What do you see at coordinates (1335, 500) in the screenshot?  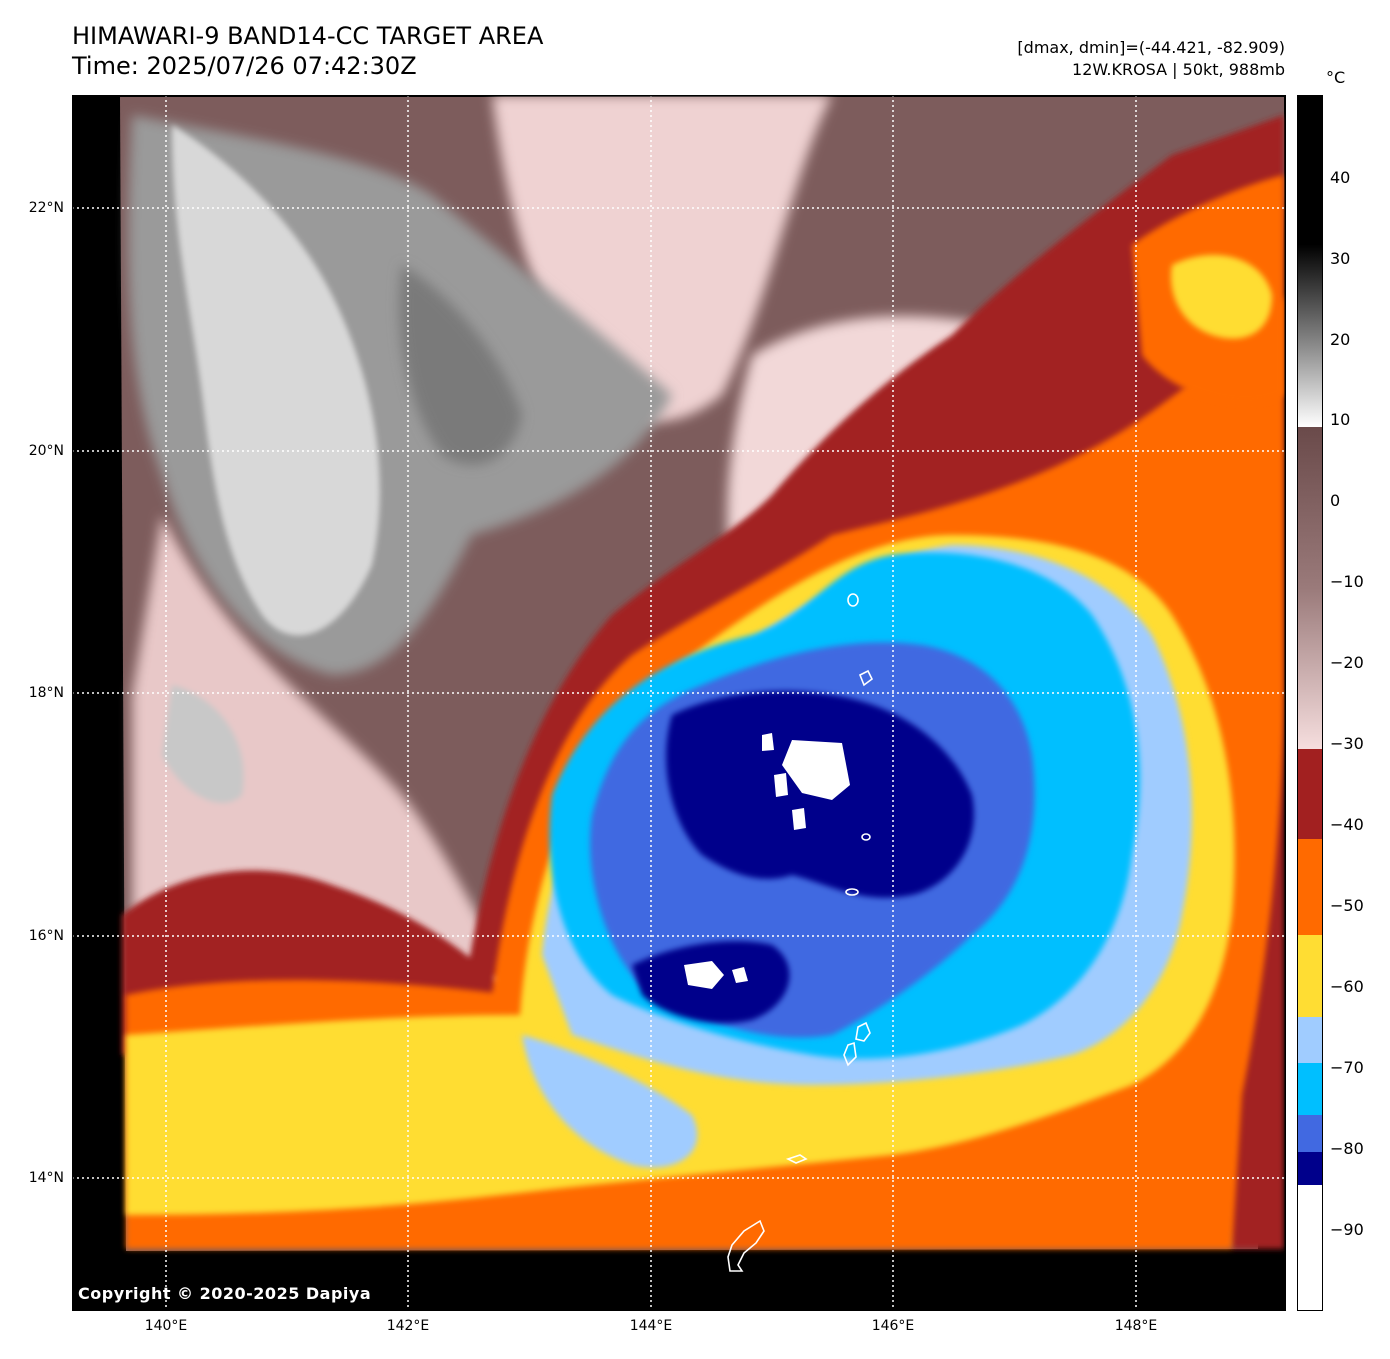 I see `colorbar-tick-0: 0` at bounding box center [1335, 500].